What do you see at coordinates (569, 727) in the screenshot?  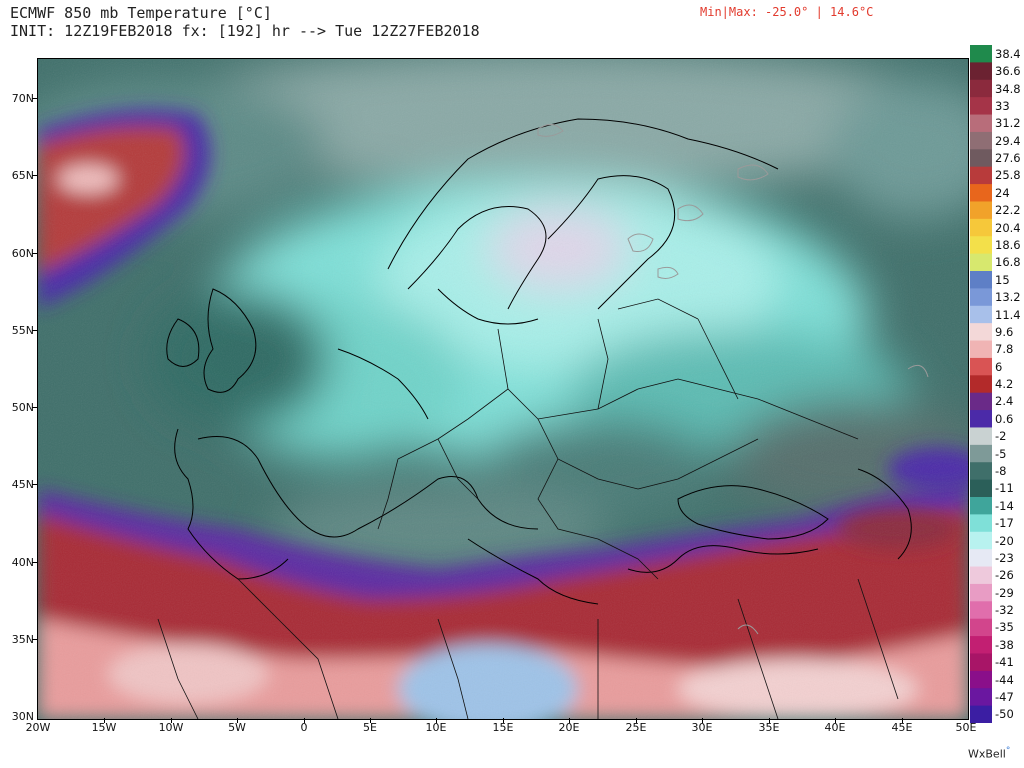 I see `lon-label-20e: 20E` at bounding box center [569, 727].